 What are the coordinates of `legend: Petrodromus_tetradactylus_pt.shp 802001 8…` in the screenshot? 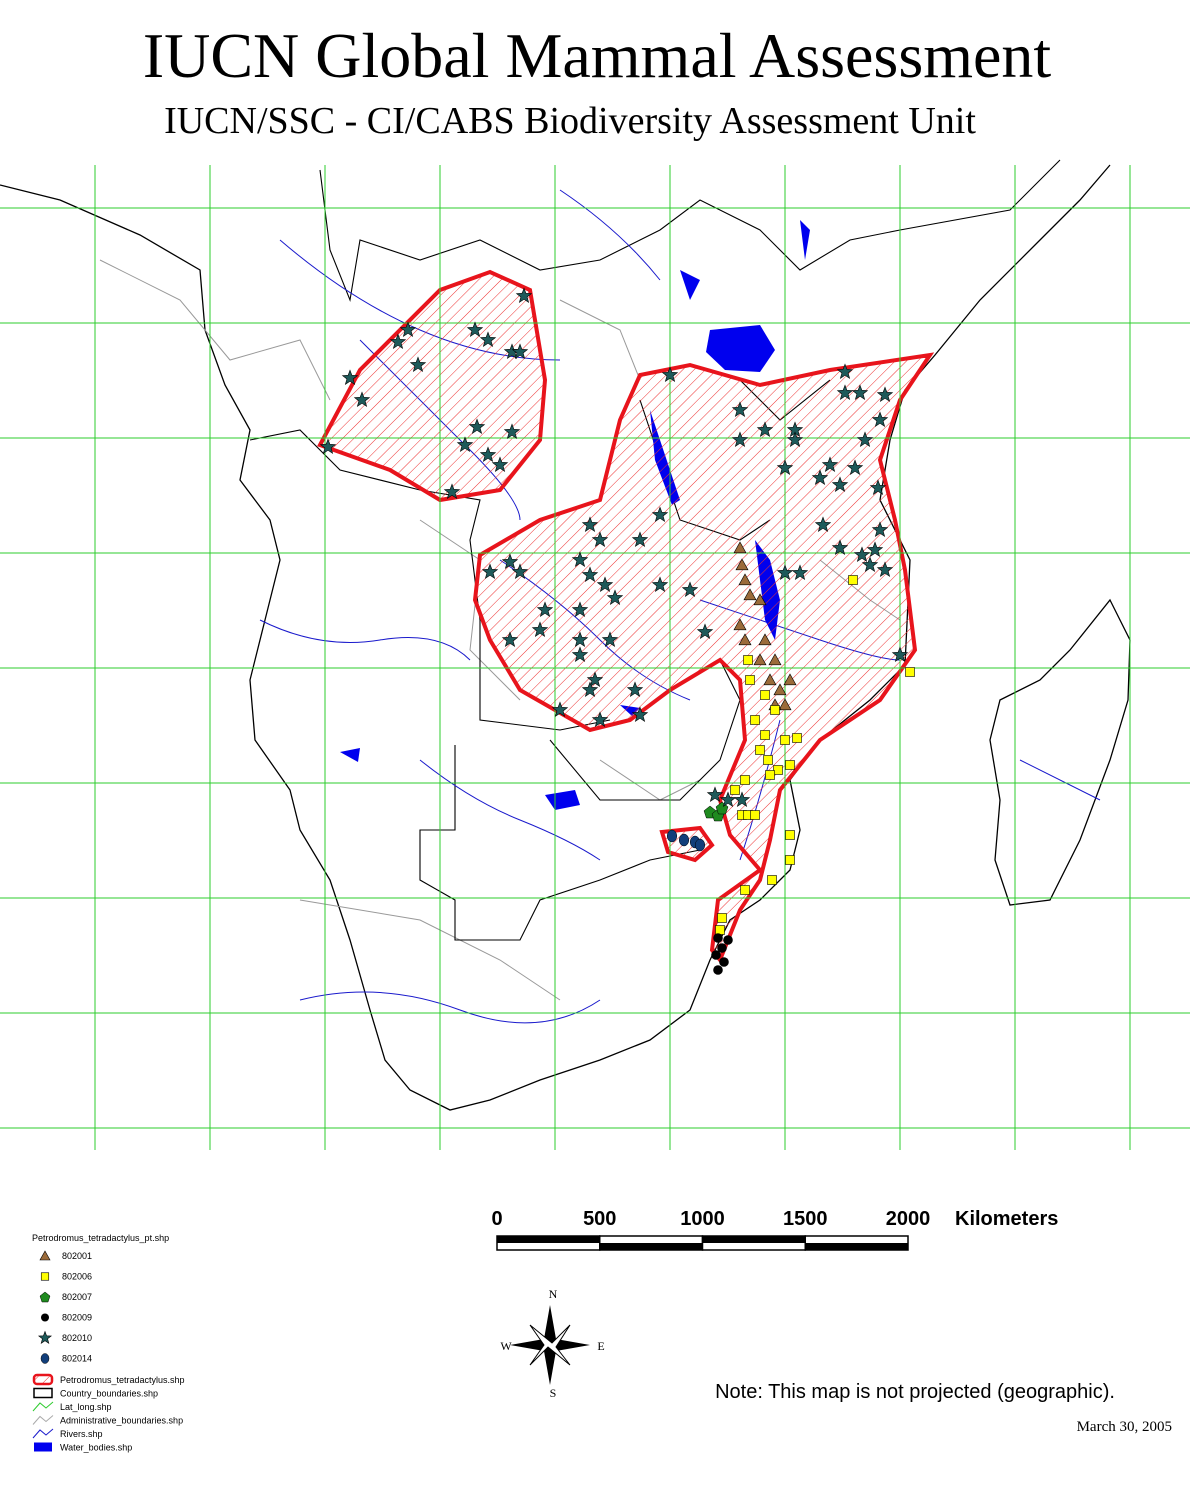 It's located at (108, 1343).